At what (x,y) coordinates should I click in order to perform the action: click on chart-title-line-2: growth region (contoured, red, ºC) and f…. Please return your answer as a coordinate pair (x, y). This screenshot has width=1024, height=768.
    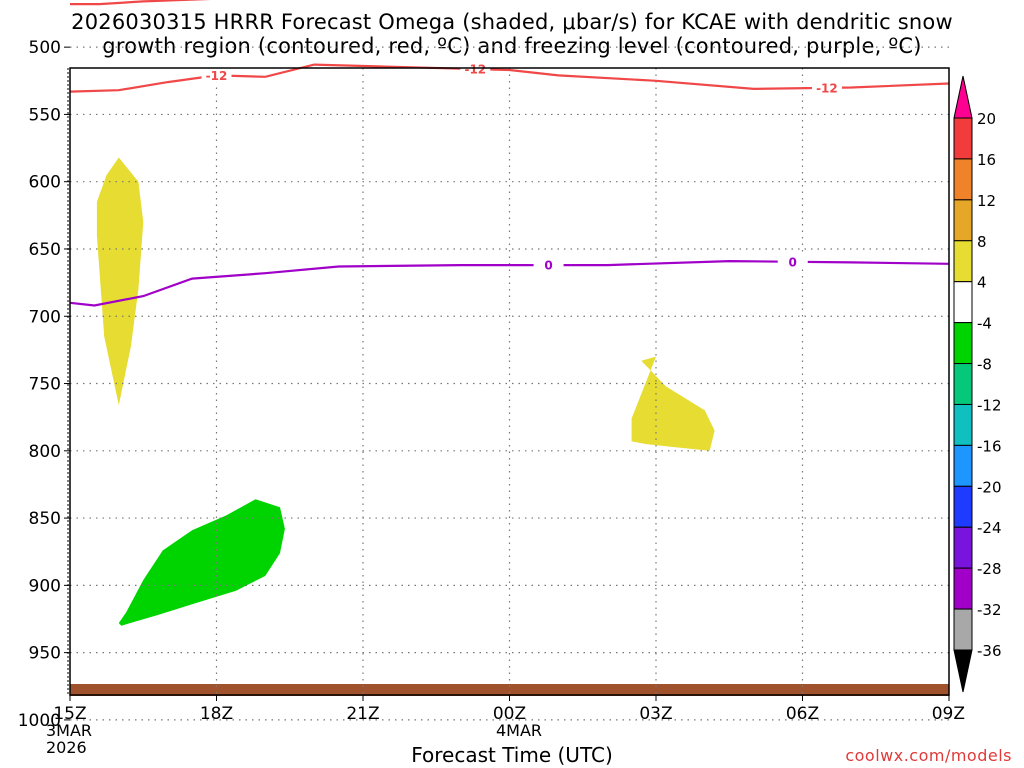
    Looking at the image, I should click on (512, 46).